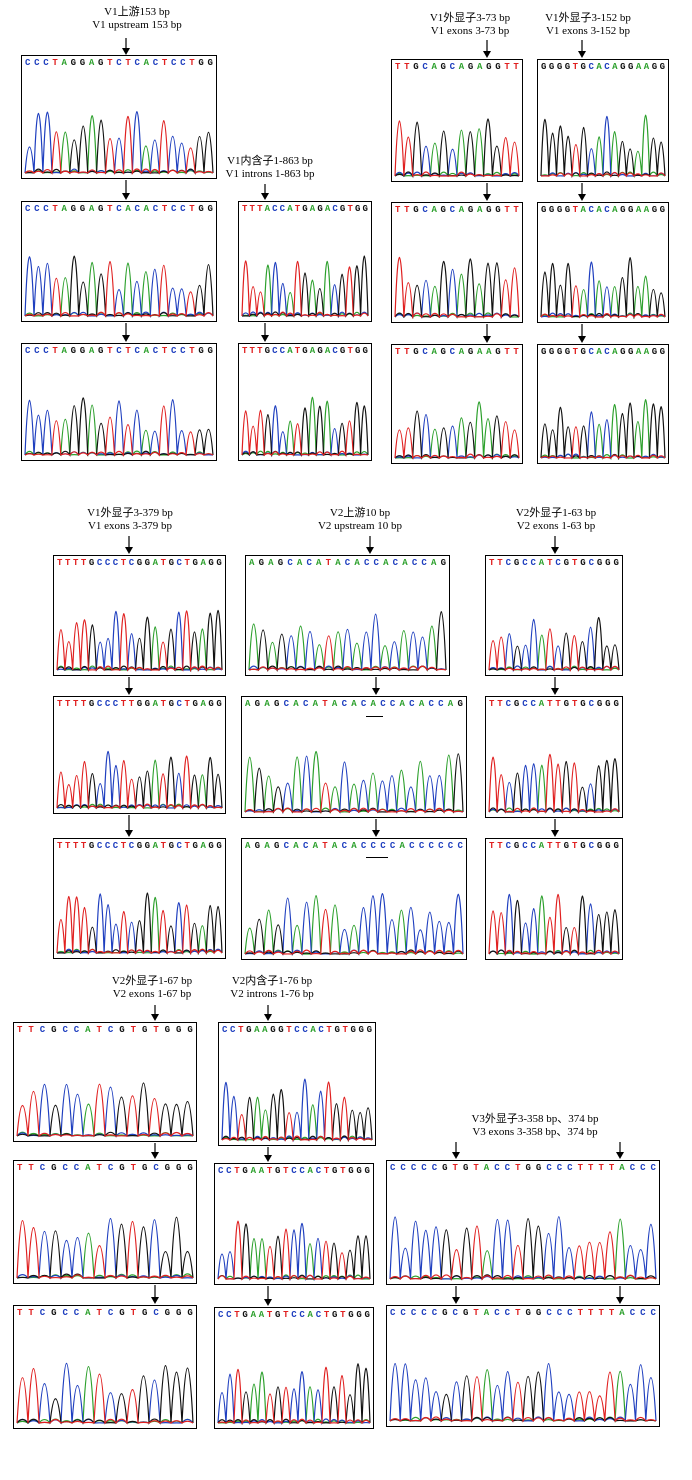 The width and height of the screenshot is (692, 1480). I want to click on label-zh: V1内含子1-863 bp, so click(270, 161).